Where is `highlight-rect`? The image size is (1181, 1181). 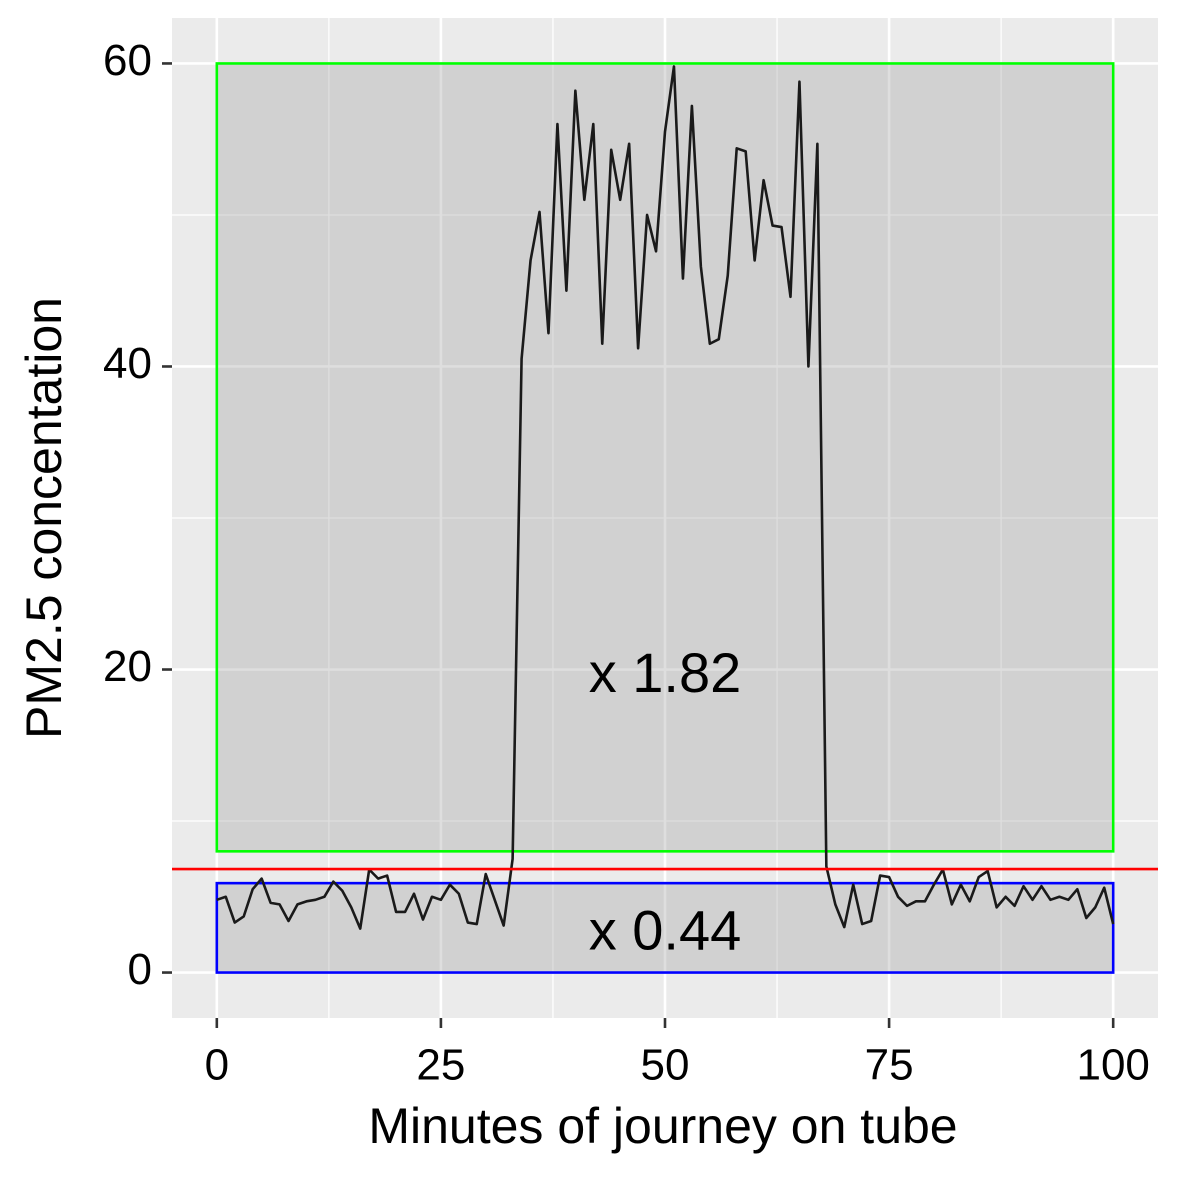
highlight-rect is located at coordinates (665, 927).